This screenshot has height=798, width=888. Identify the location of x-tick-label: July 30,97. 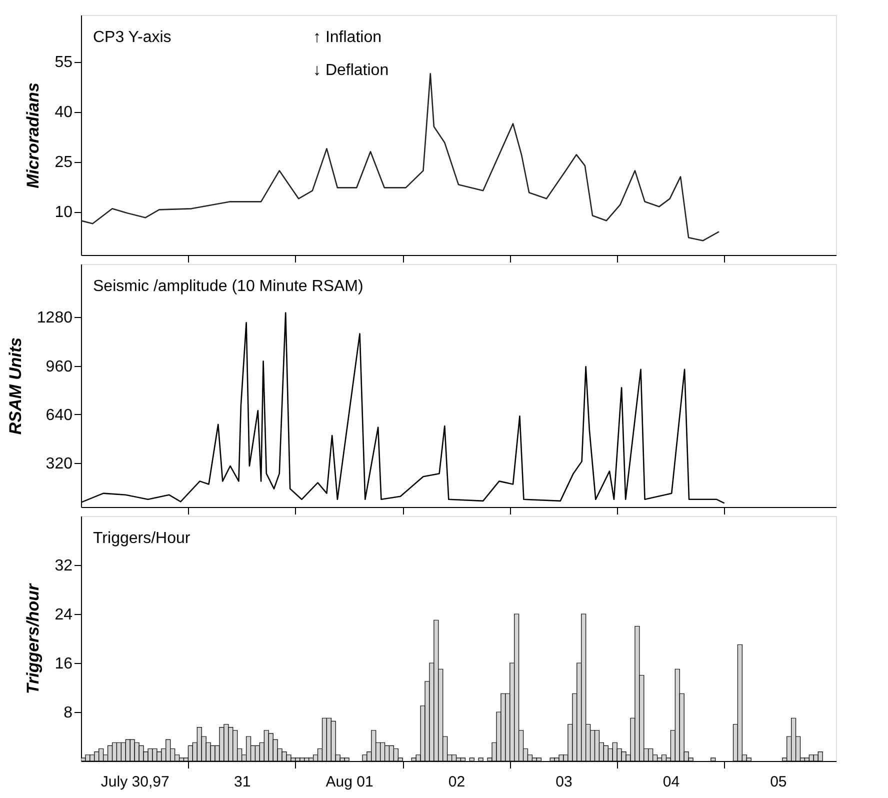
(135, 782).